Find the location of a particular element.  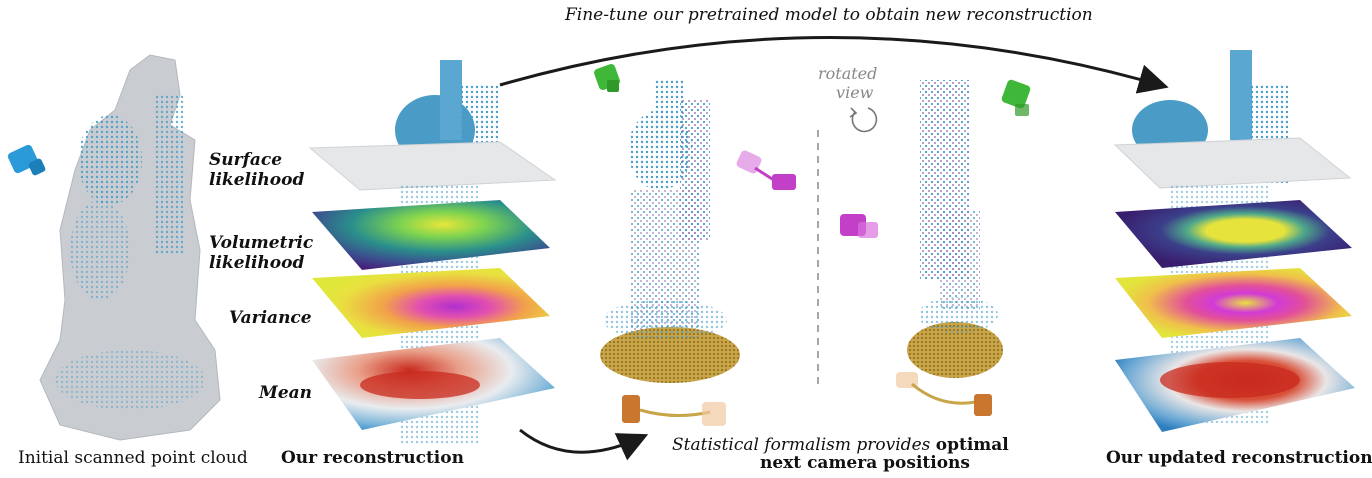

surface-likelihood-label: Surface likelihood is located at coordinates (256, 170).